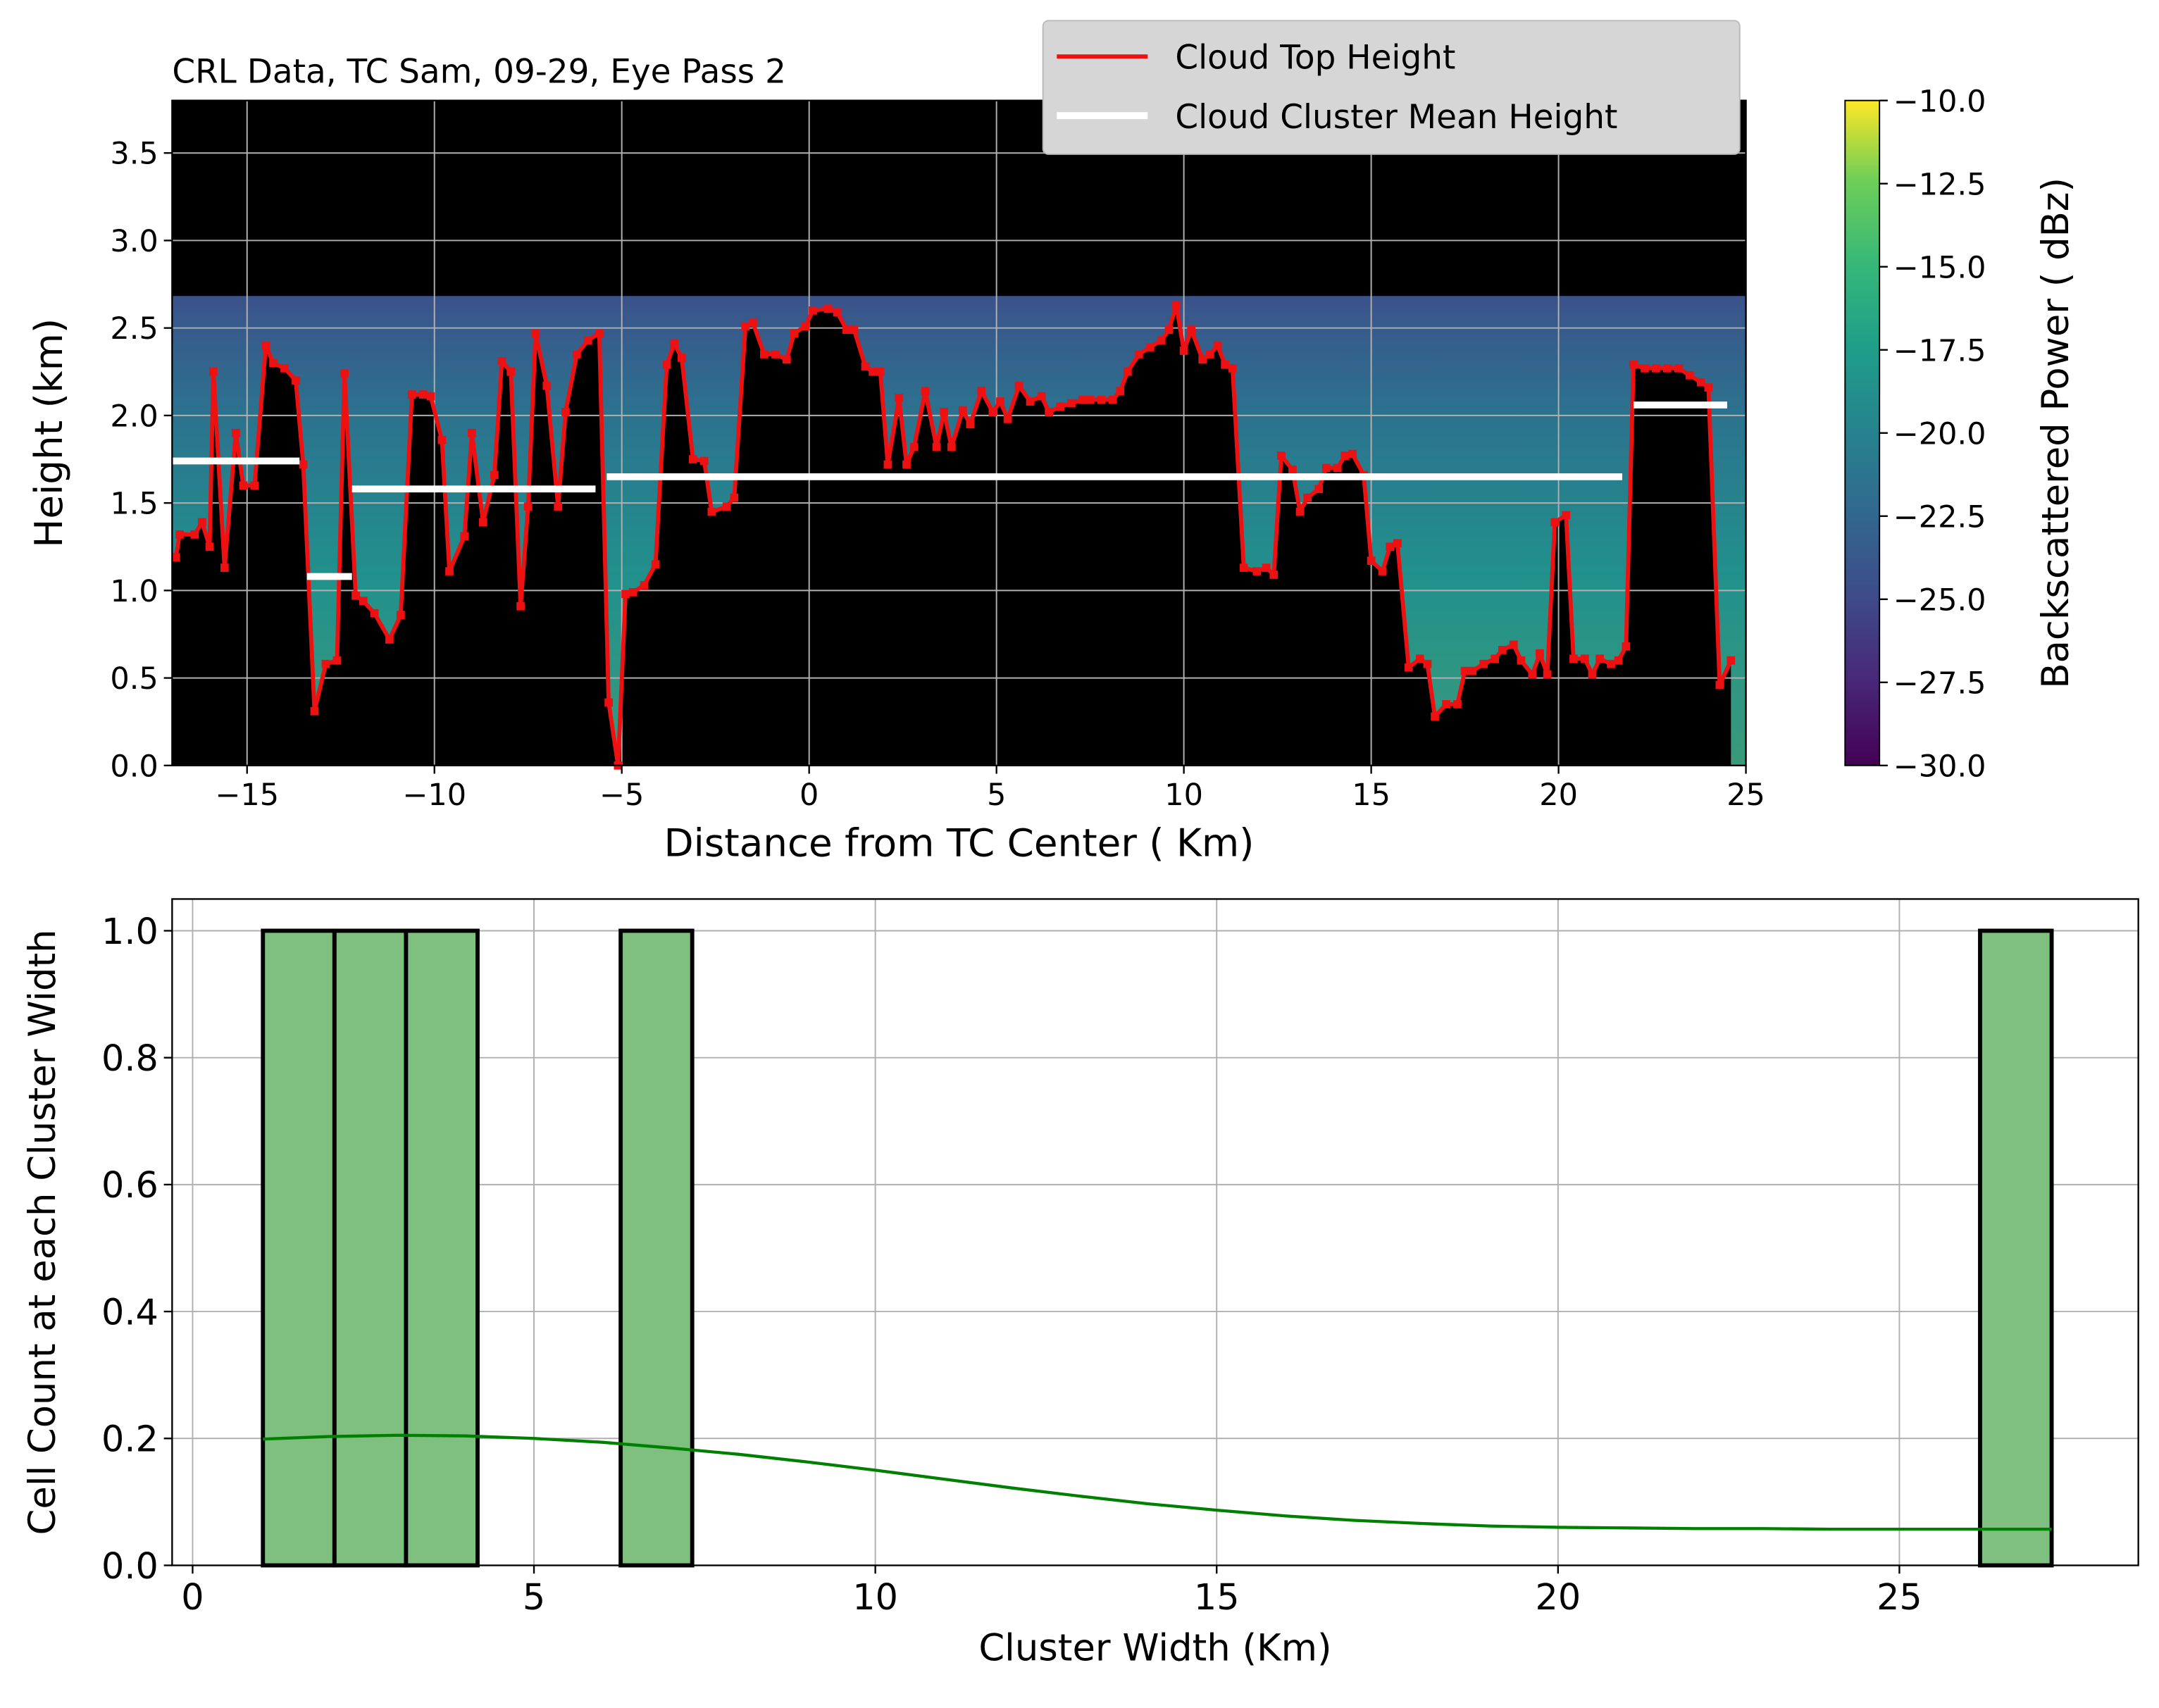  I want to click on y-tick-label: 0.4, so click(129, 1312).